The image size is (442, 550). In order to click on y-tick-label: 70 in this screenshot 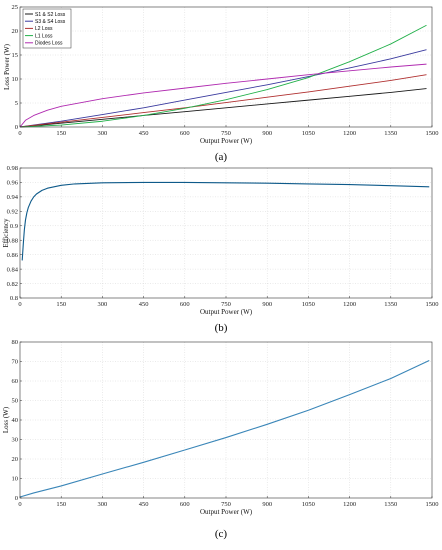, I will do `click(15, 362)`.